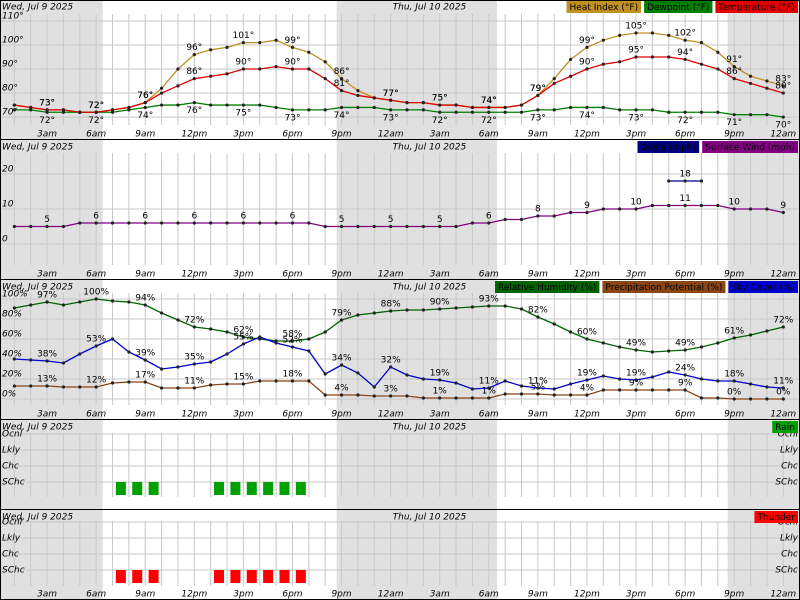 The image size is (800, 600). I want to click on y-tick-label: Chc, so click(789, 555).